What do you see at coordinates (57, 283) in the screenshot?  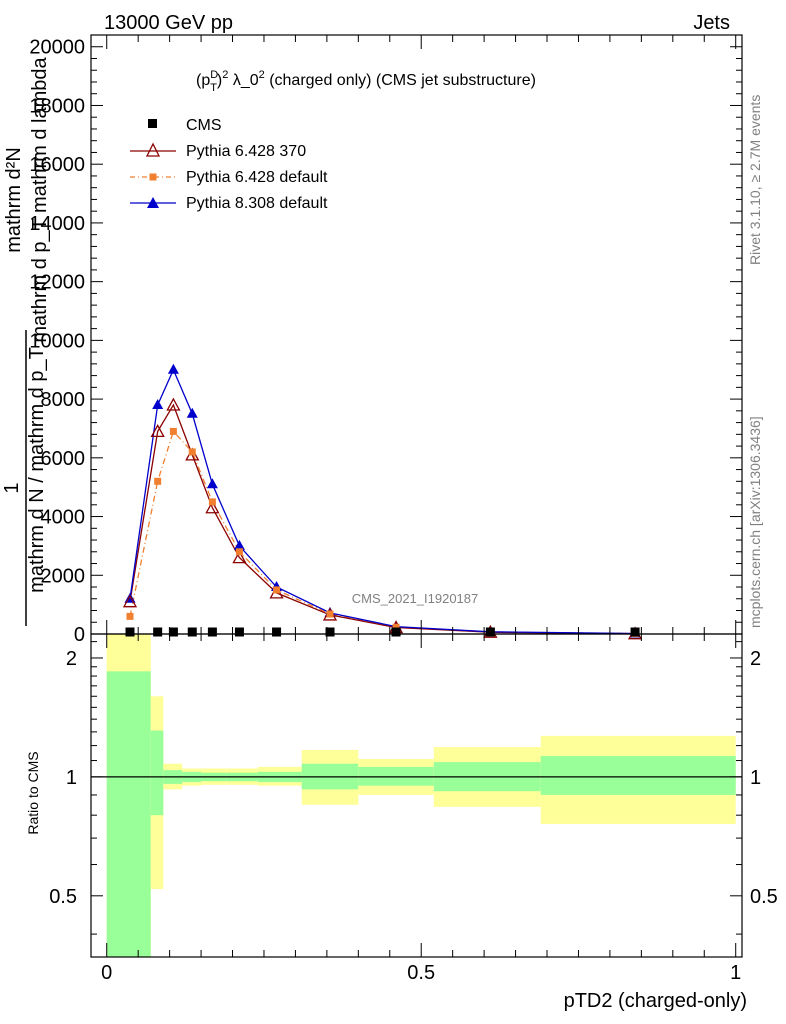 I see `main-y-tick-label: 12000` at bounding box center [57, 283].